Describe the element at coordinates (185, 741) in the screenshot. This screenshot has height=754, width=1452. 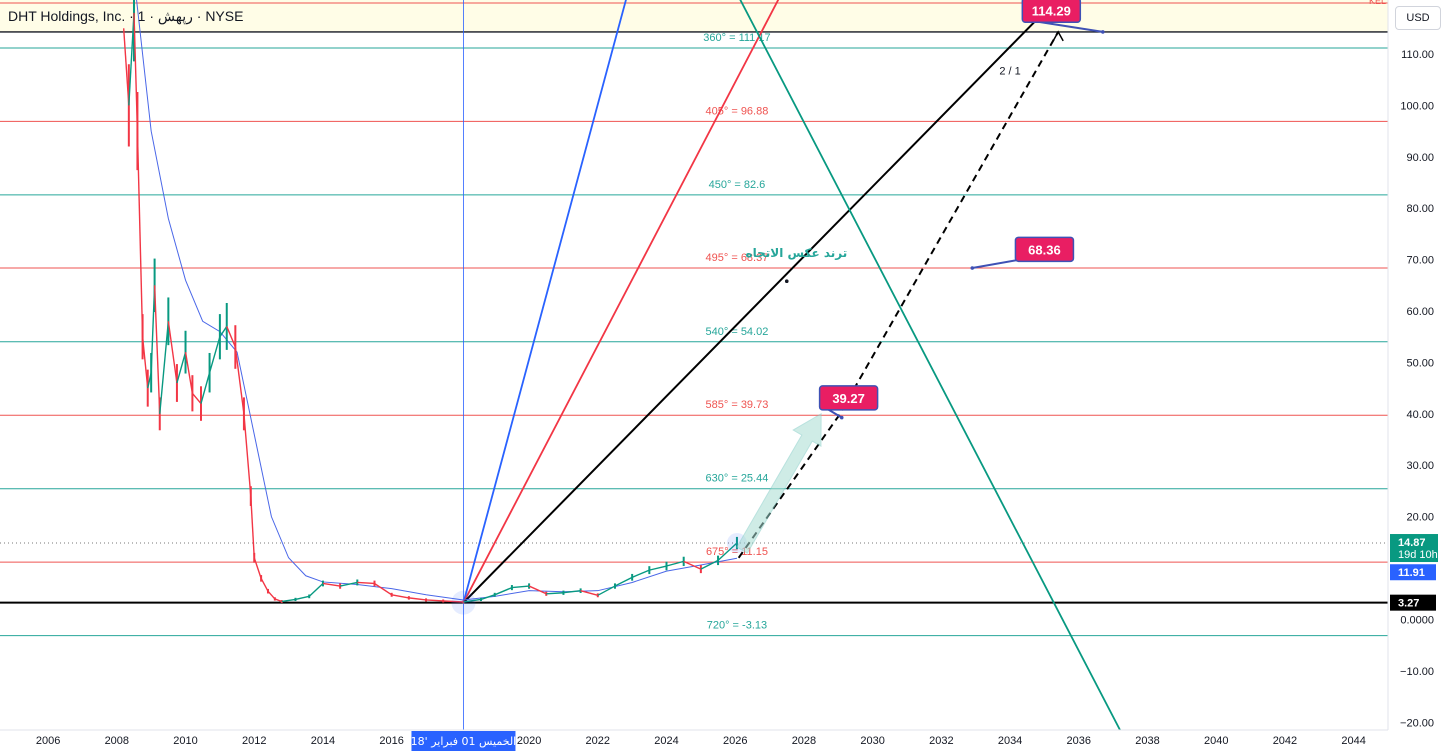
I see `x-tick-label-2: 2010` at that location.